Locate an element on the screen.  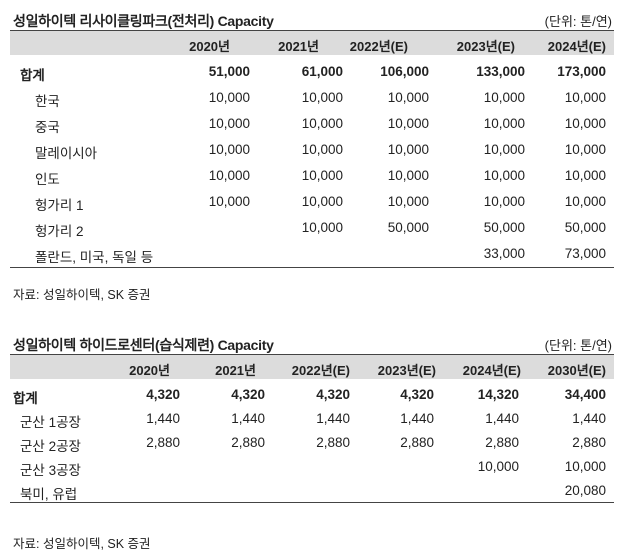
table-title: 성일하이텍 리사이클링파크(전처리) Capacity is located at coordinates (143, 21).